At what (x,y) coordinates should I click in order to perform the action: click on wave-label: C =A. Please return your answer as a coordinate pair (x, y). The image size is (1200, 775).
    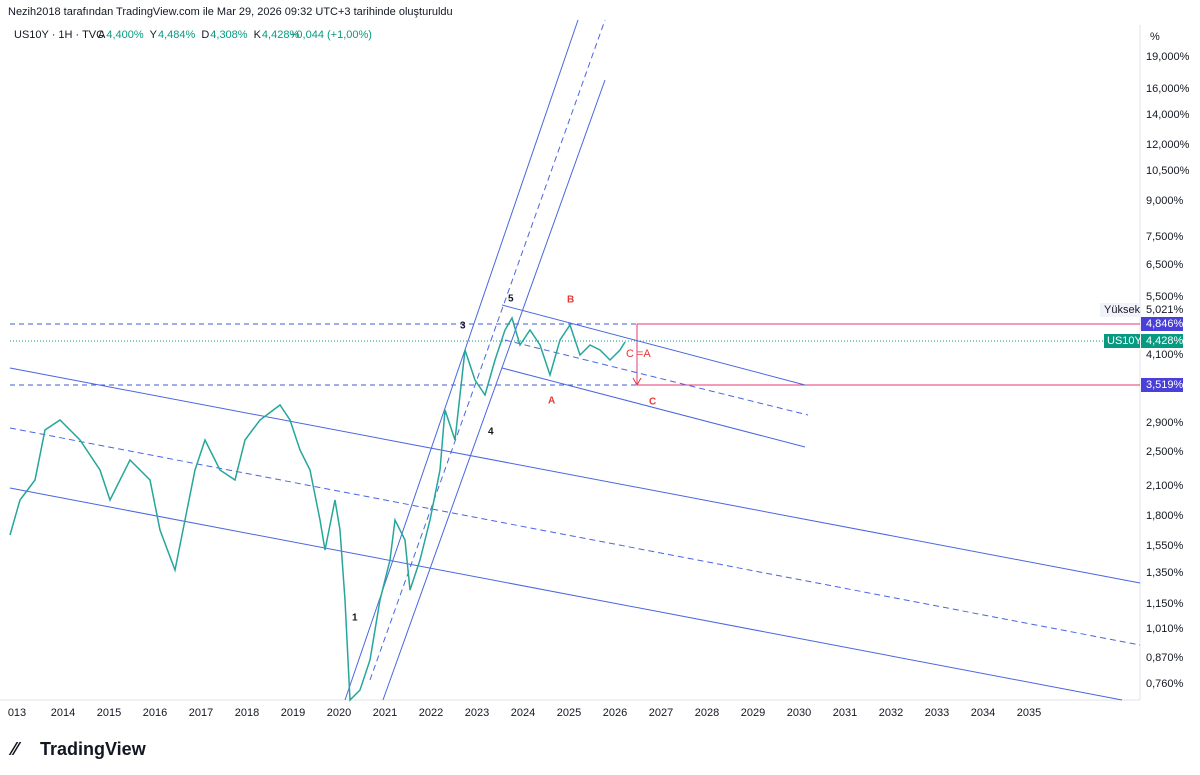
    Looking at the image, I should click on (638, 354).